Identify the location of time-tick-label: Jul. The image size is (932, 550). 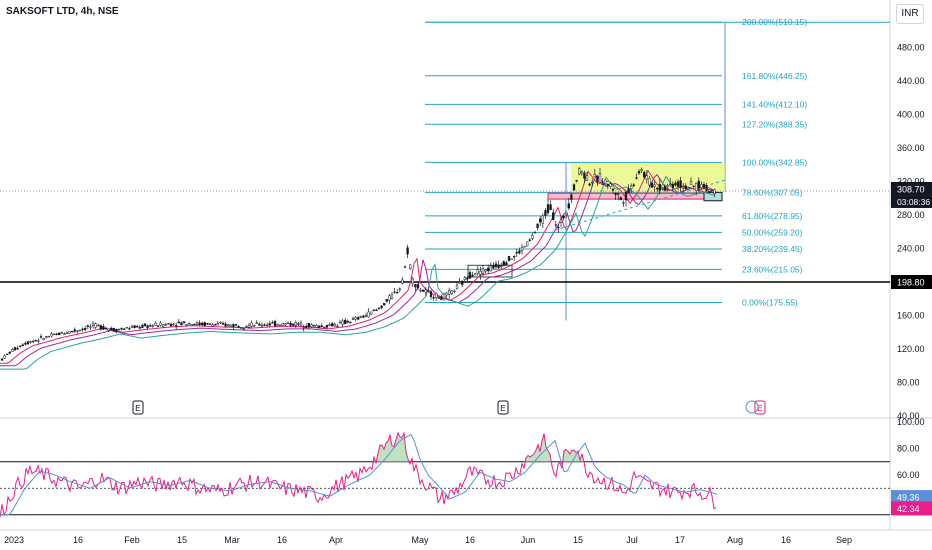
(632, 540).